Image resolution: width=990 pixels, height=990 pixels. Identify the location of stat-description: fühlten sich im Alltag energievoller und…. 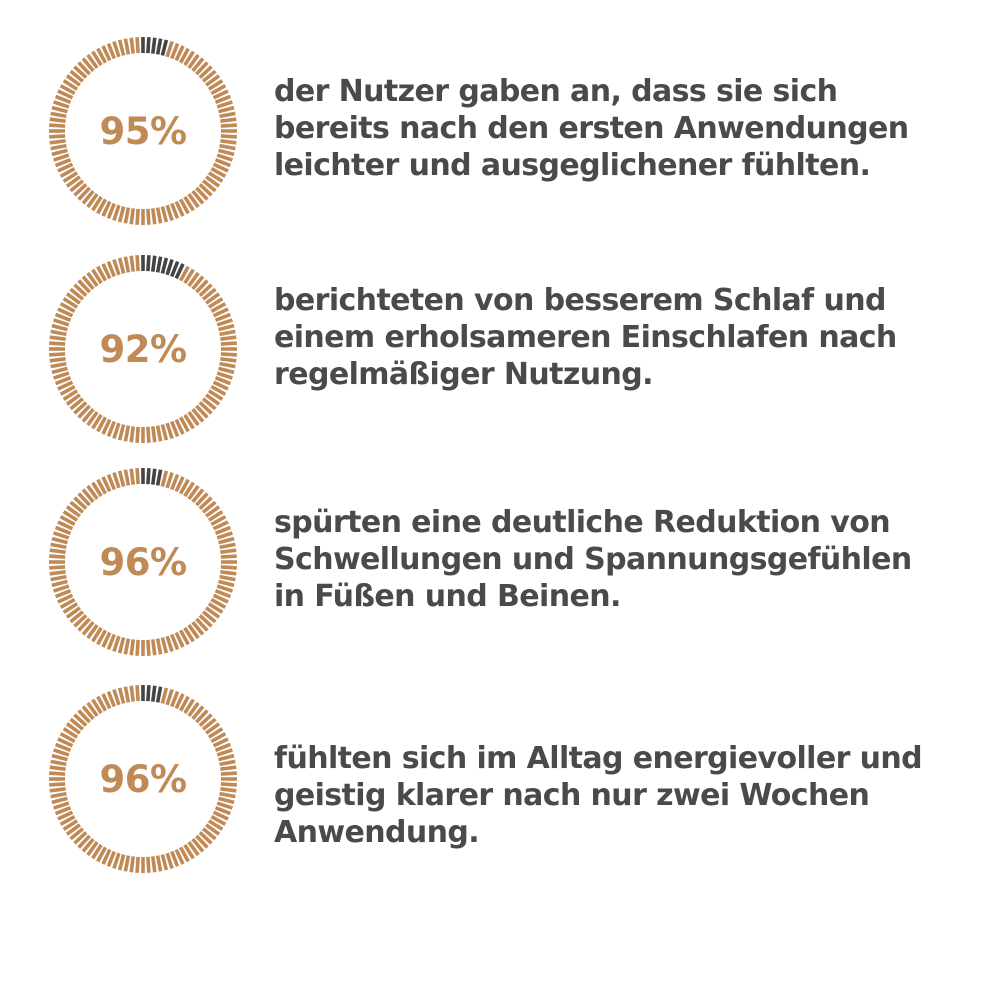
(624, 795).